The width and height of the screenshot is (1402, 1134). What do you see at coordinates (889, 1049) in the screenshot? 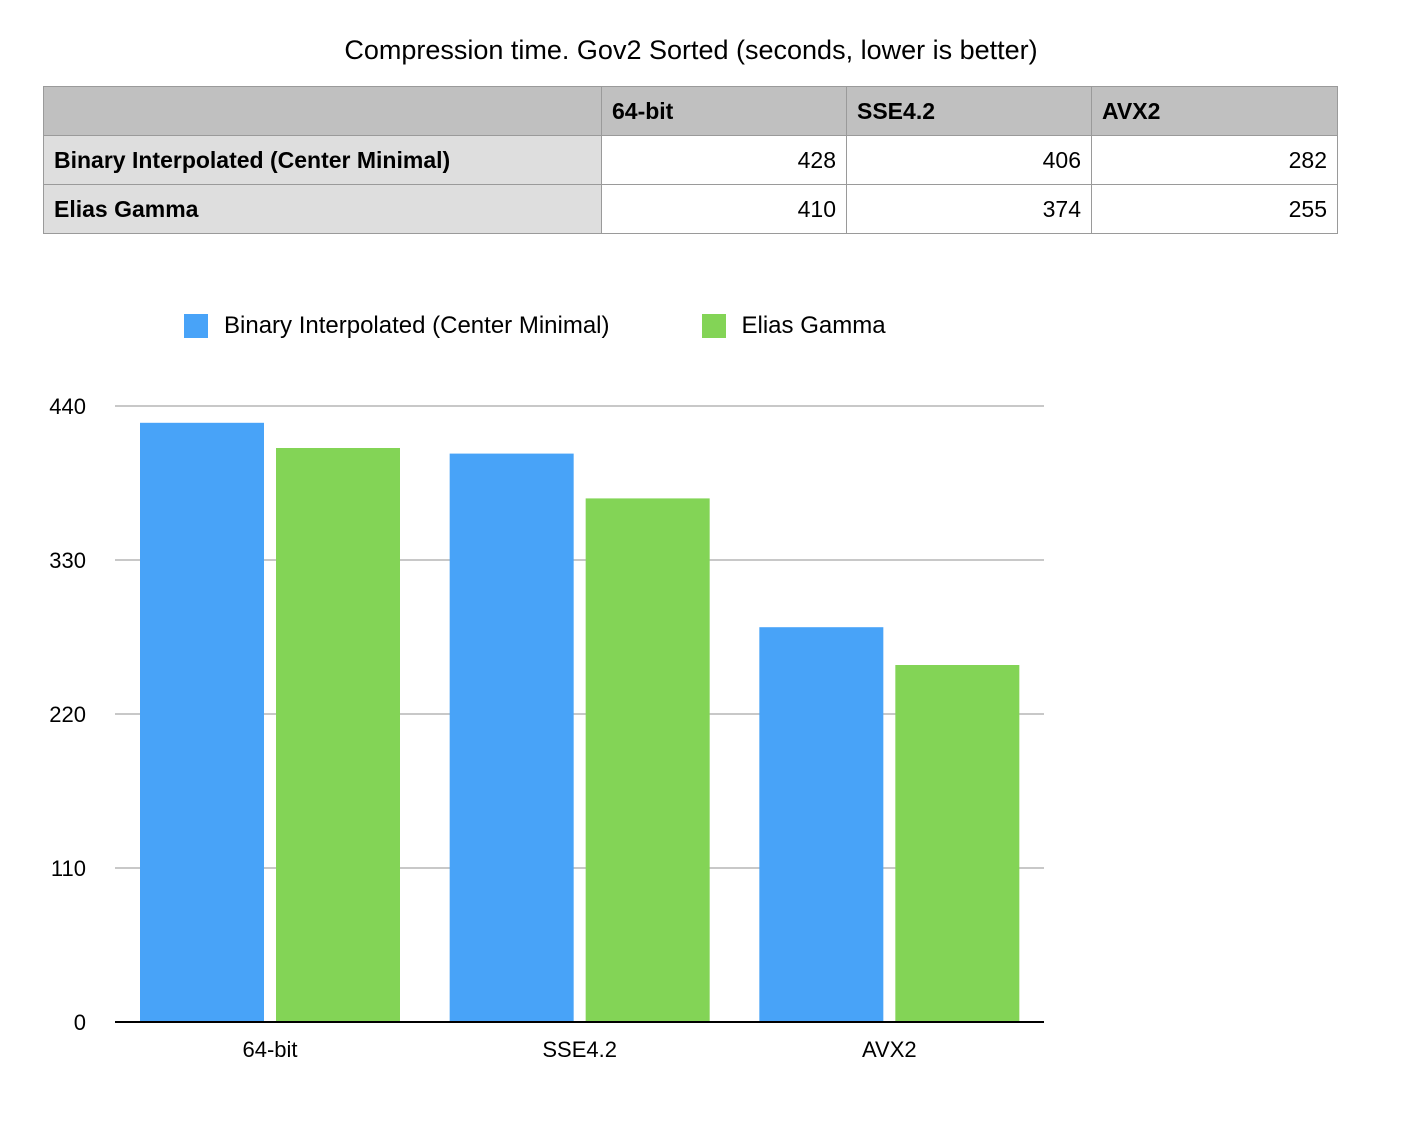
I see `x-tick-label: AVX2` at bounding box center [889, 1049].